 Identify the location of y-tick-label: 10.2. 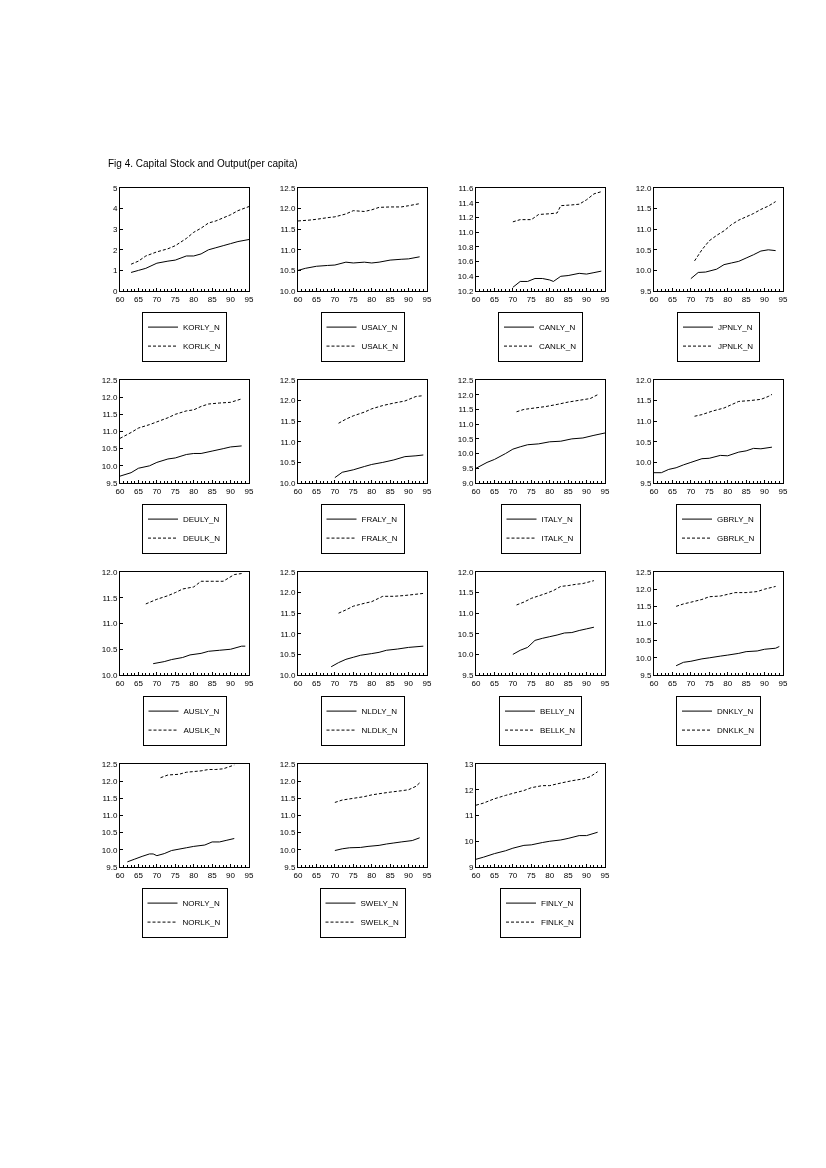
(465, 291).